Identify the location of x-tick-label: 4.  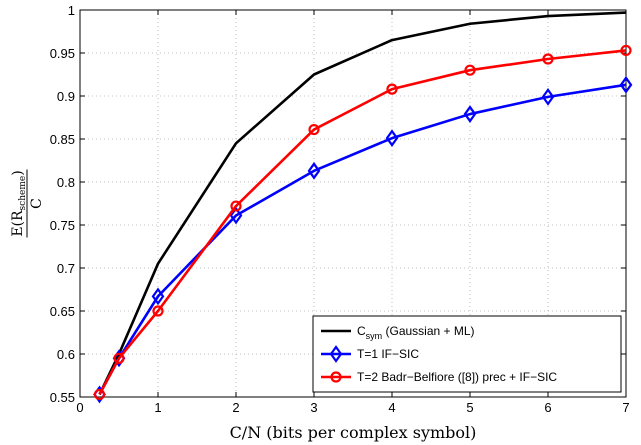
(391, 407).